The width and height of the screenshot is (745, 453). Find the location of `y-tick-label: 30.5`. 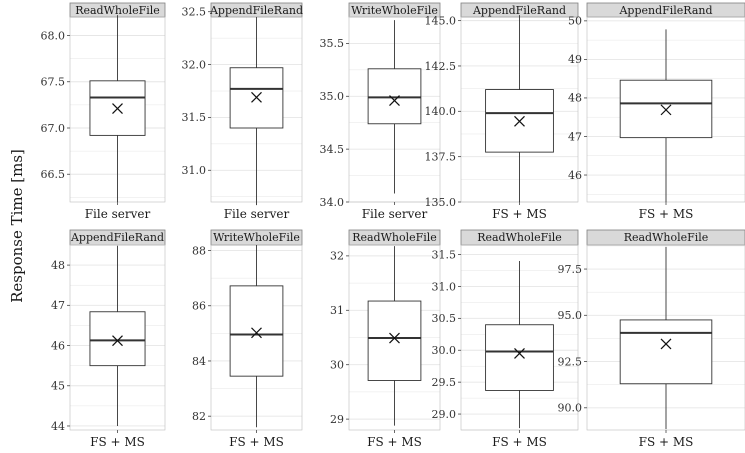

y-tick-label: 30.5 is located at coordinates (444, 318).